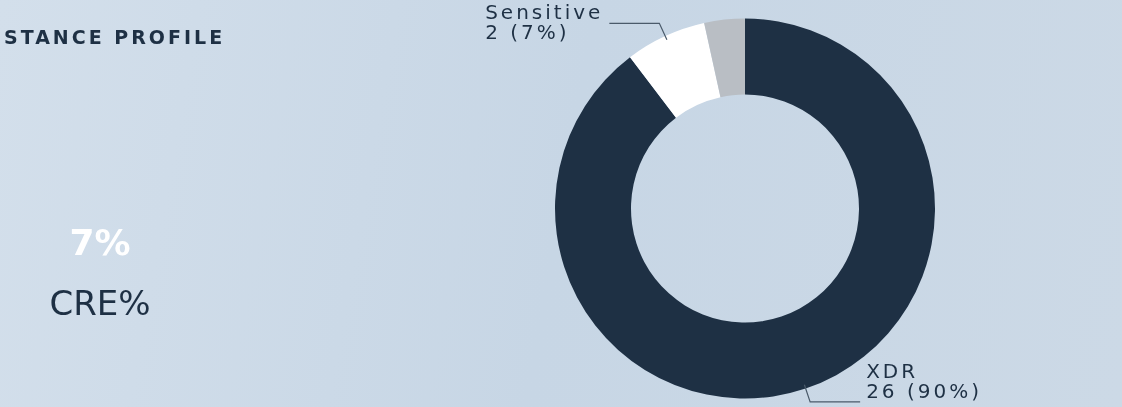  Describe the element at coordinates (100, 303) in the screenshot. I see `text: CRE%` at that location.